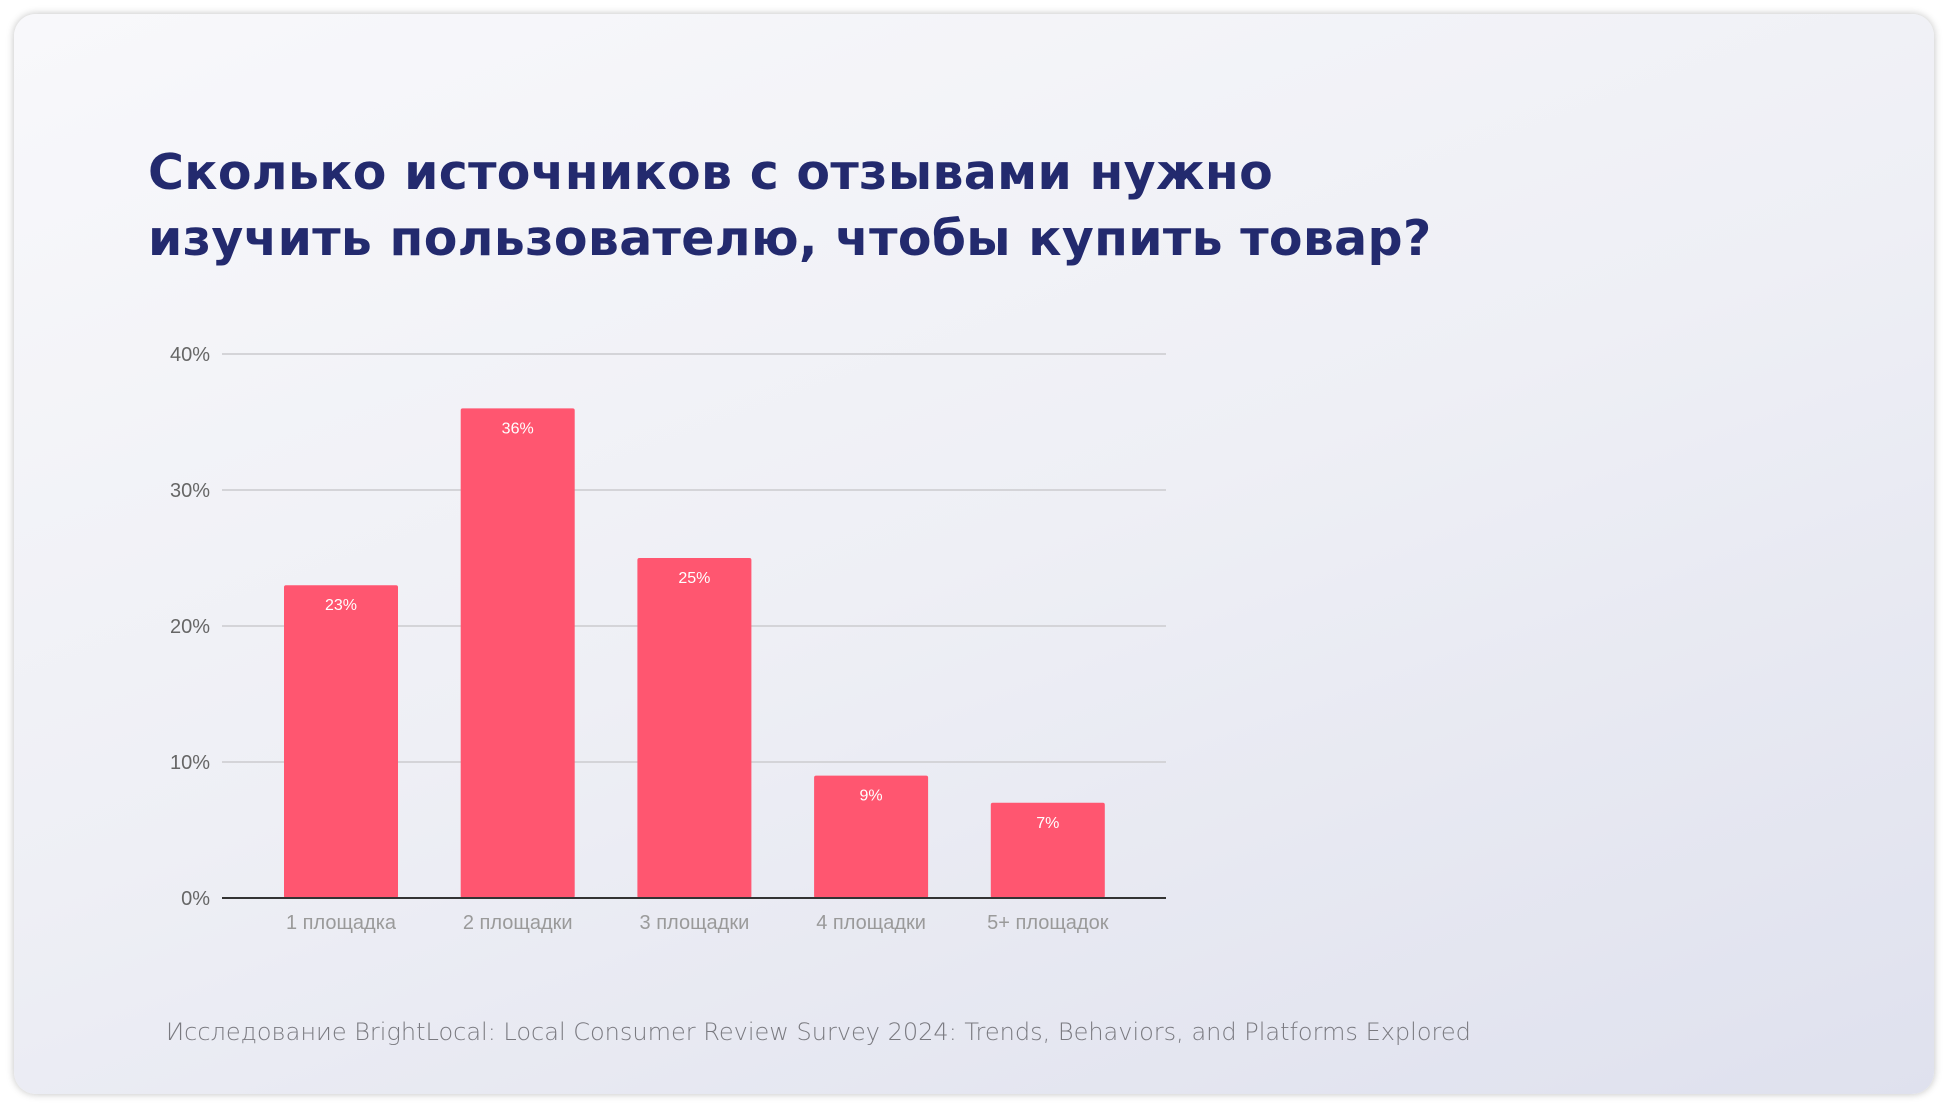 This screenshot has height=1108, width=1948. I want to click on y-tick-label: 10%, so click(190, 763).